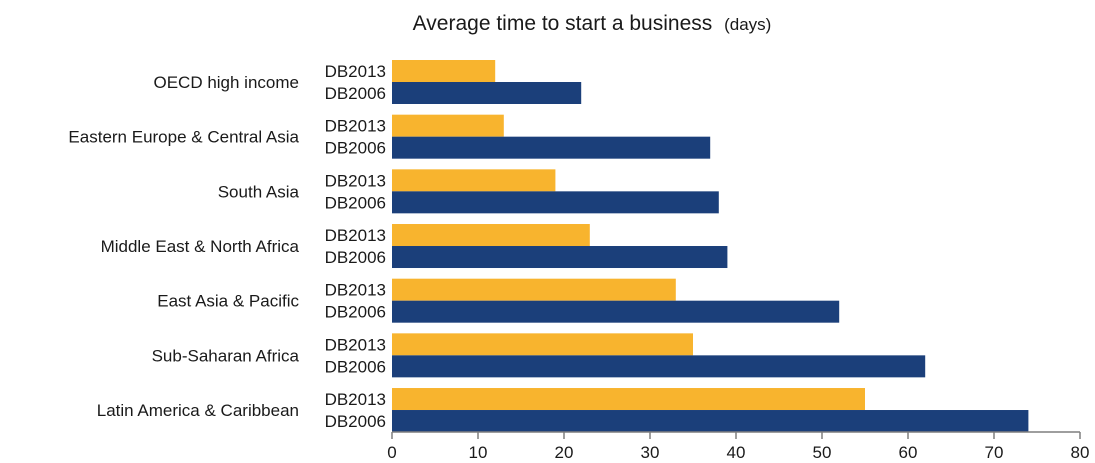 The height and width of the screenshot is (463, 1095). Describe the element at coordinates (542, 344) in the screenshot. I see `bar-db2013-sub-saharan-africa` at that location.